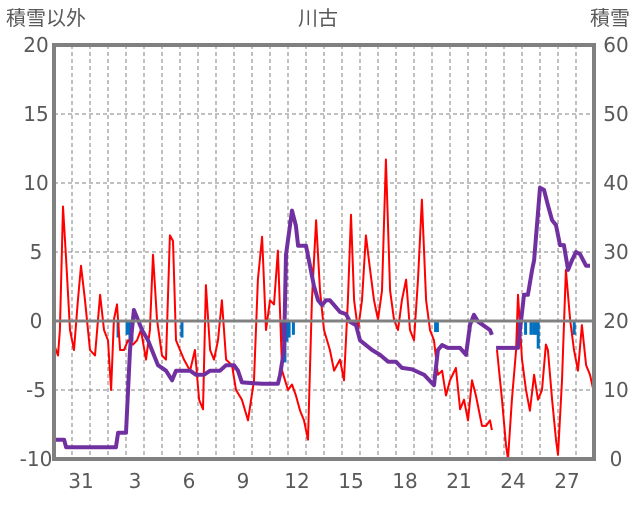 The image size is (636, 505). I want to click on x-tick-labels: 31 3 6 9 12 15 18 21 24 27, so click(323, 481).